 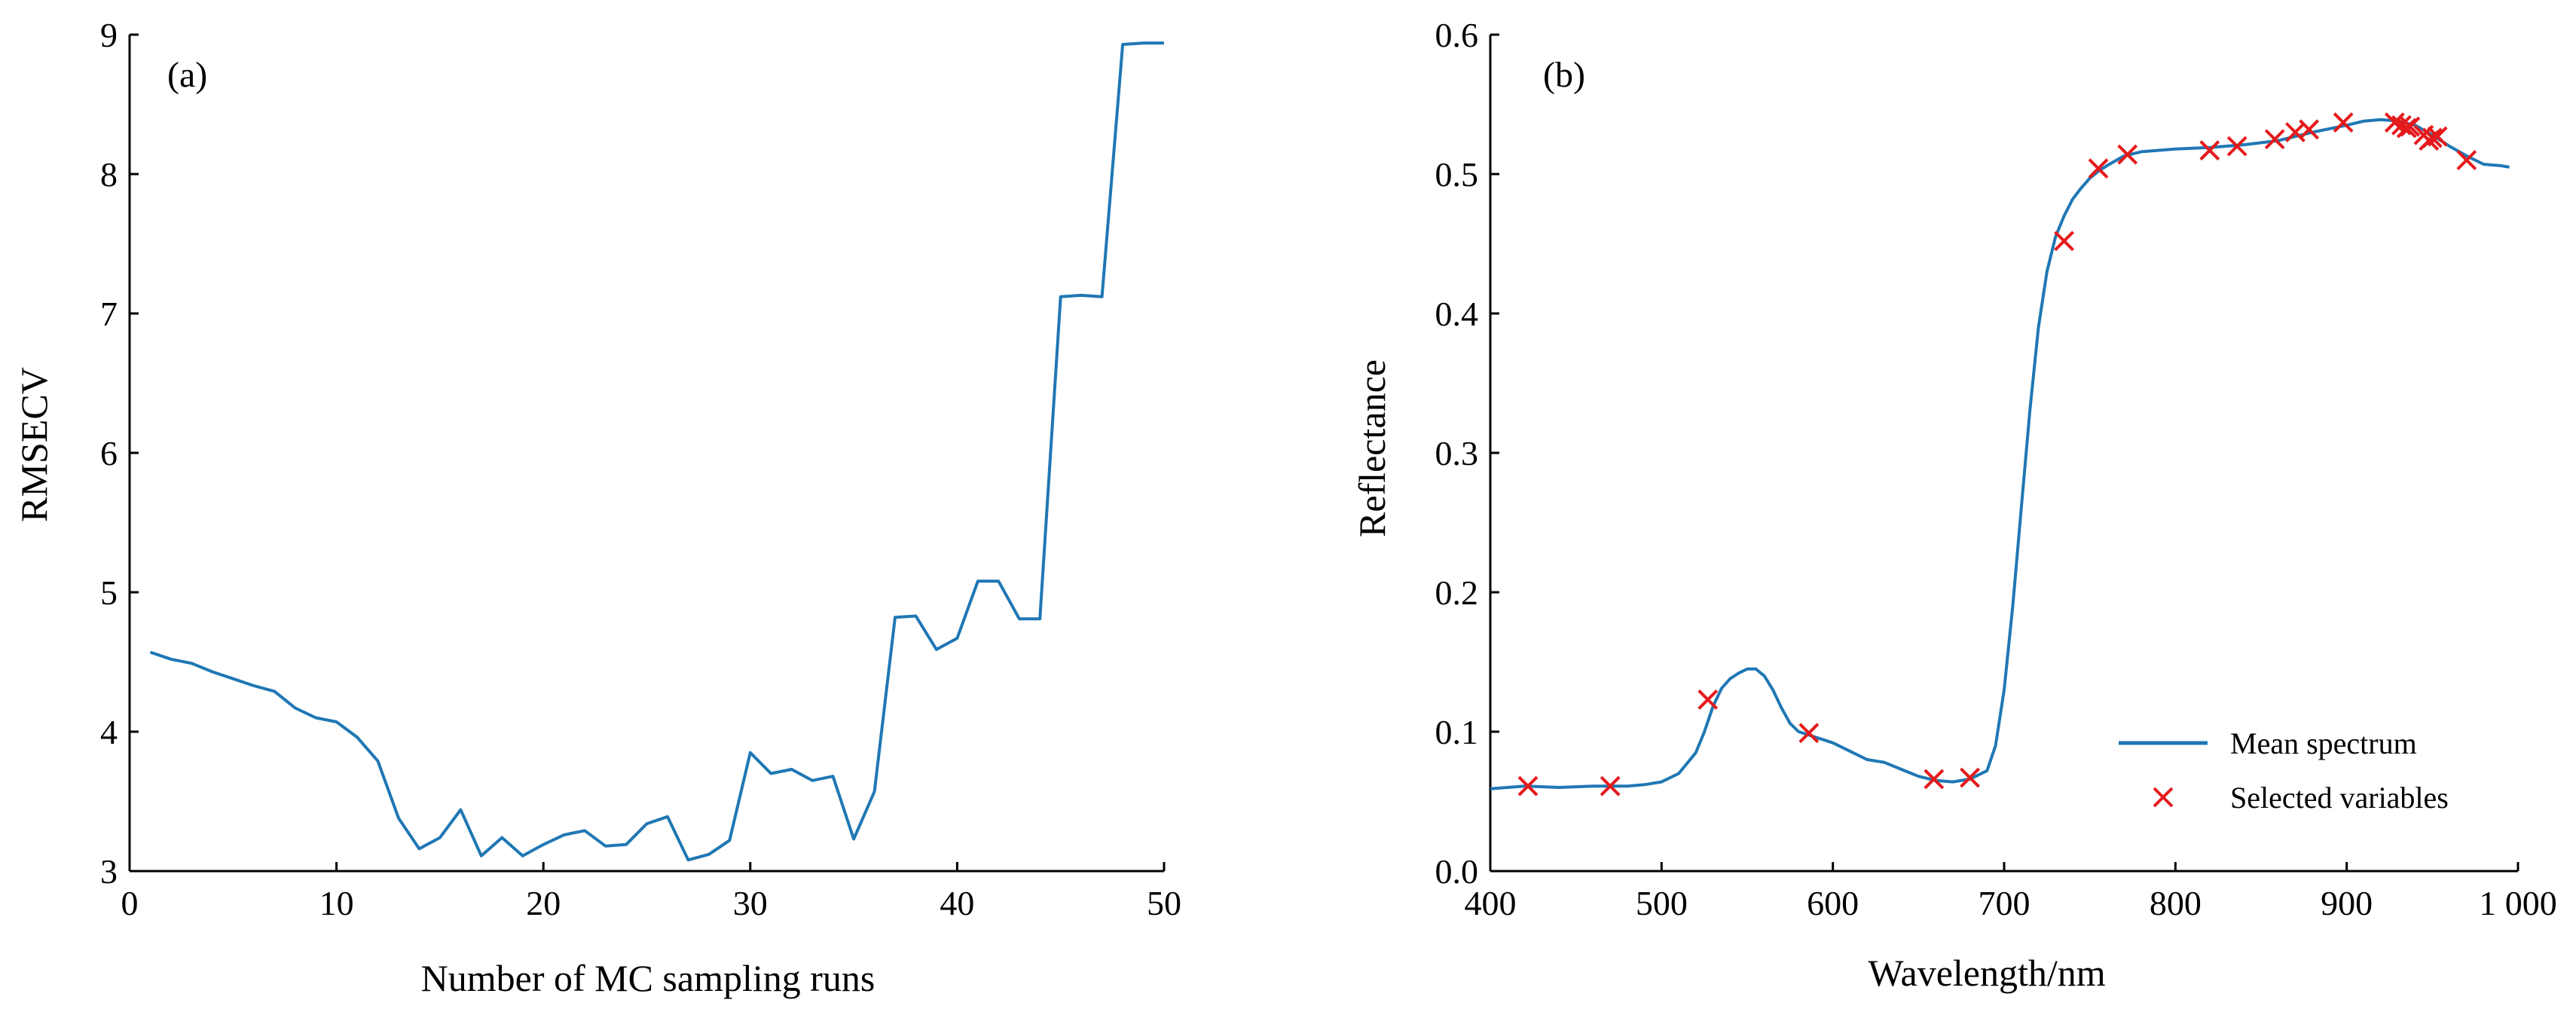 I want to click on legend-label-mean-spectrum: Mean spectrum, so click(x=2323, y=743).